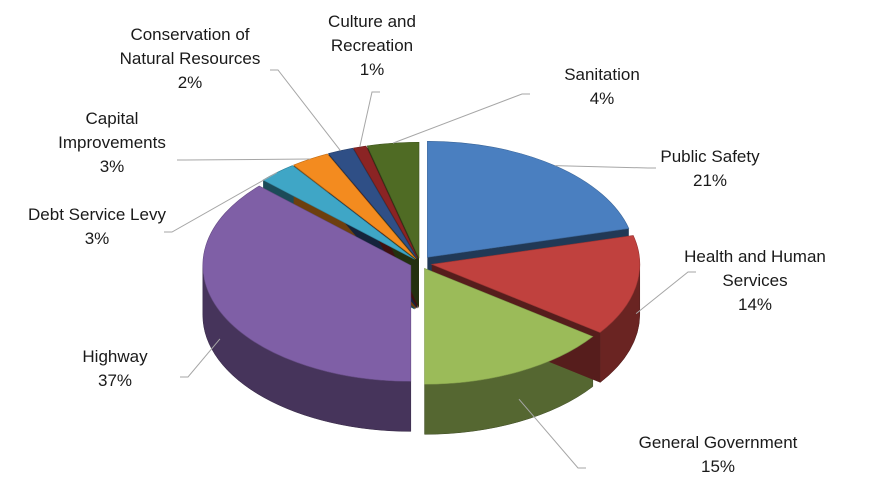 The height and width of the screenshot is (483, 875). I want to click on slice-label-1: Health and Human Services 14%, so click(755, 280).